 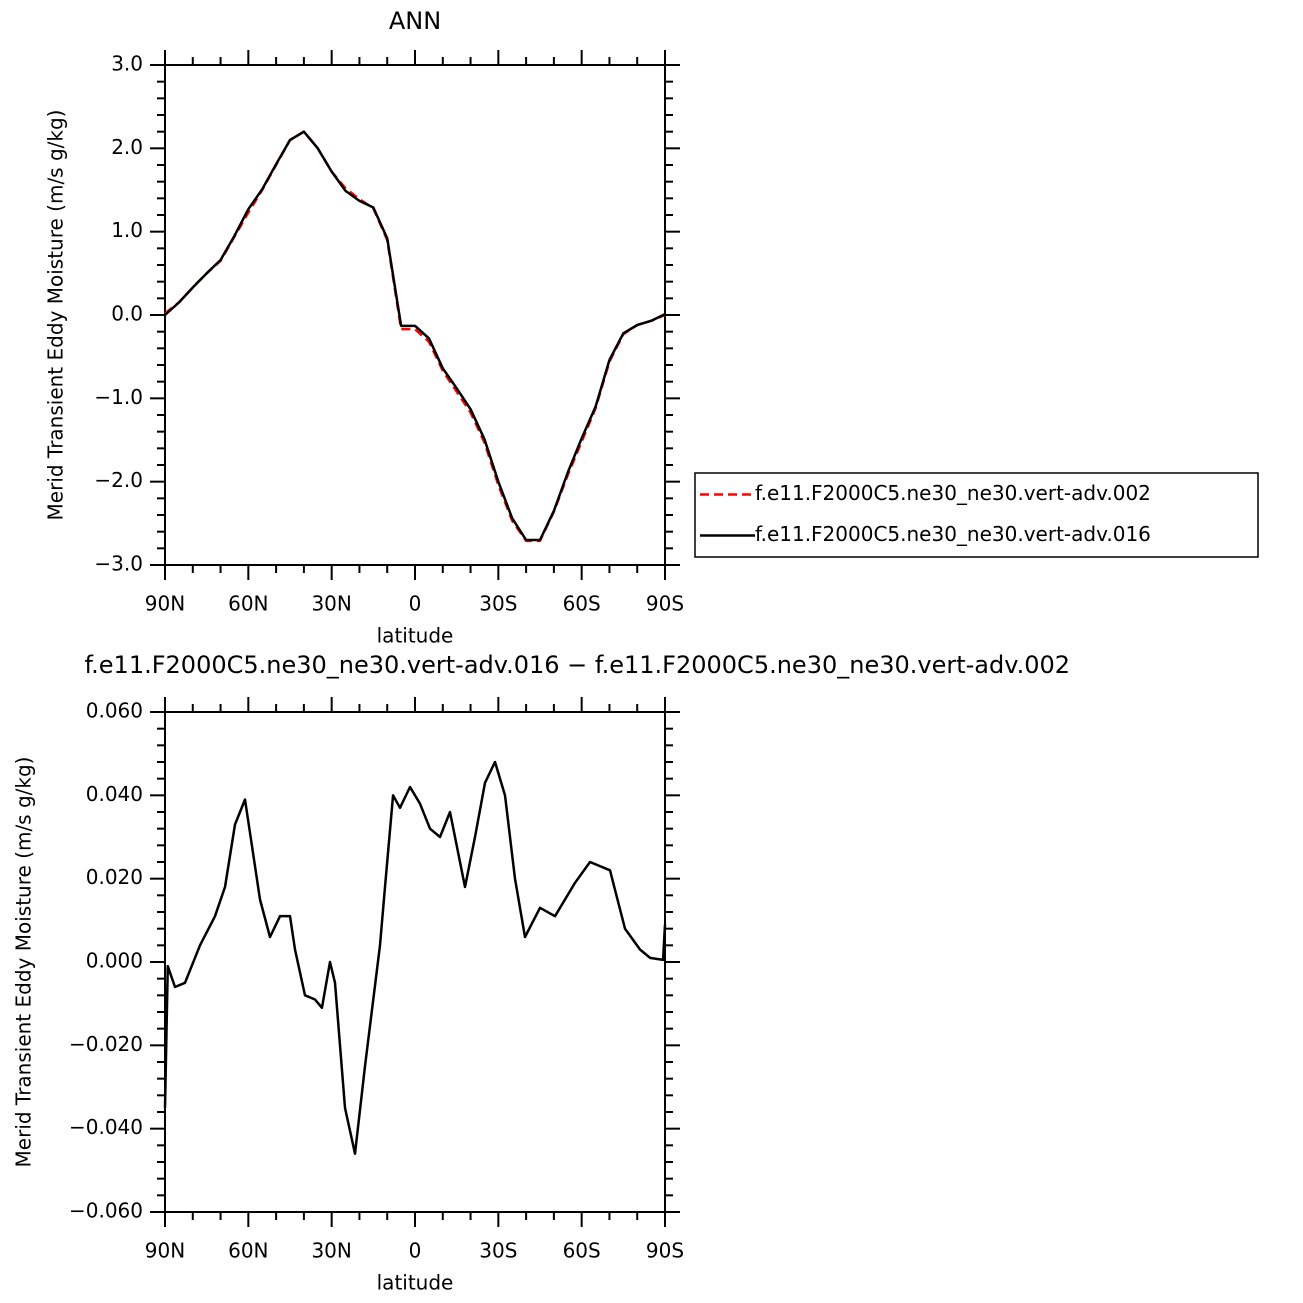 What do you see at coordinates (118, 480) in the screenshot?
I see `y-tick-label: −2.0` at bounding box center [118, 480].